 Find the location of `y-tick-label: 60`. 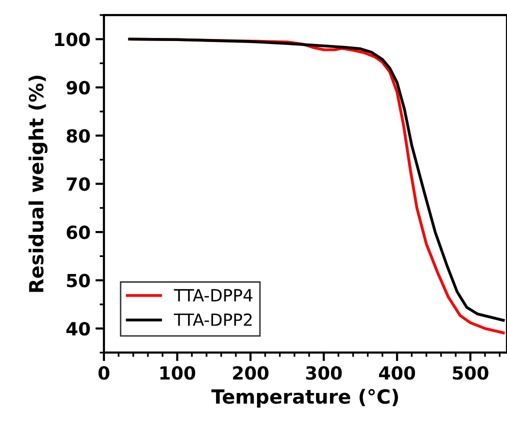

y-tick-label: 60 is located at coordinates (78, 233).